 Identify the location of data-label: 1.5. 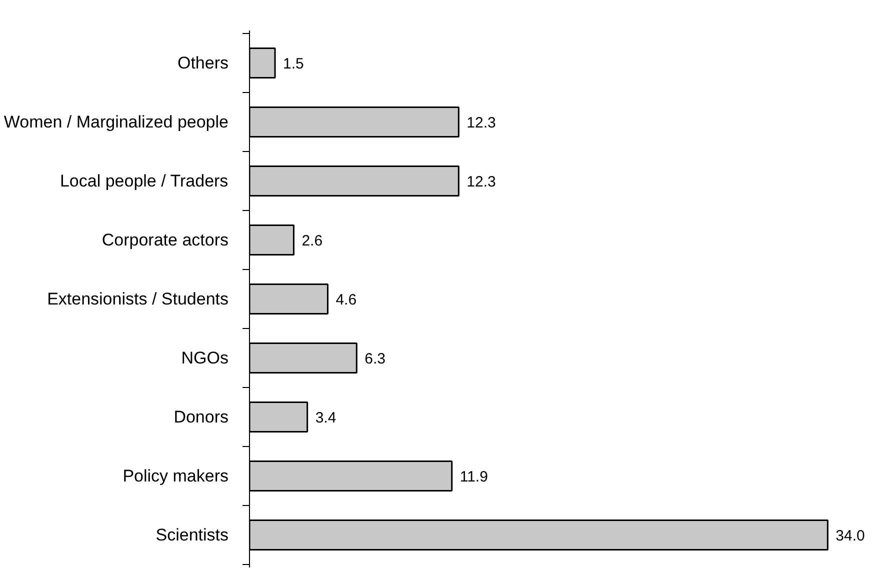
(293, 63).